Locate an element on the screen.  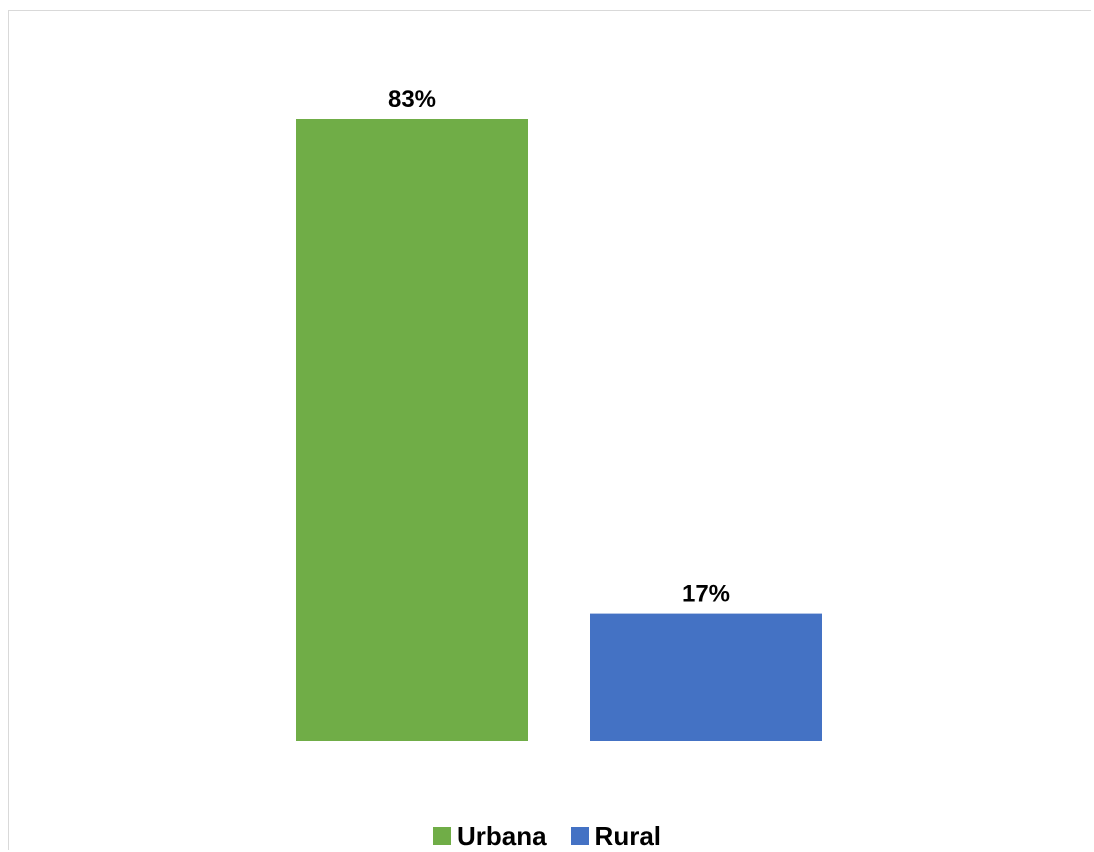
legend: Urbana Rural is located at coordinates (547, 836).